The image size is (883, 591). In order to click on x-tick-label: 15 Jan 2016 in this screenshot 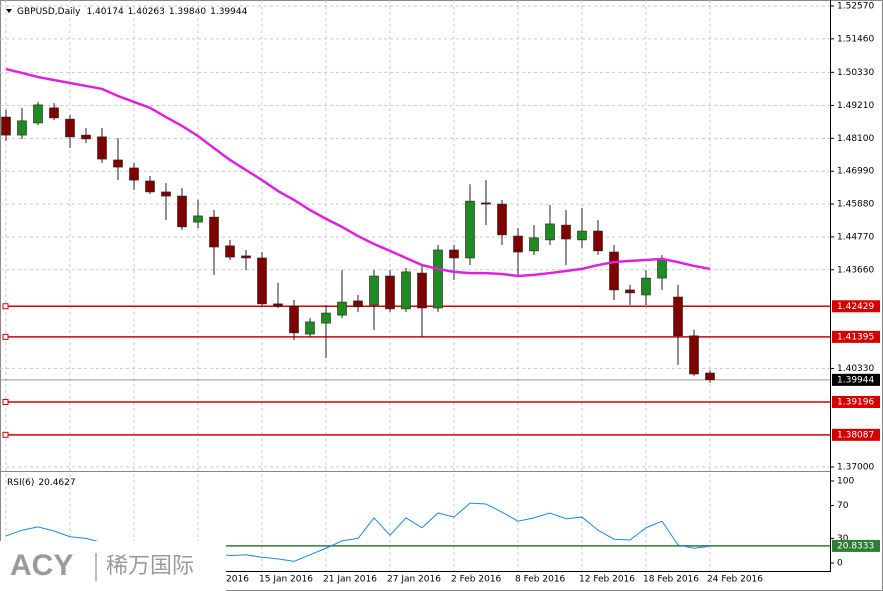, I will do `click(286, 580)`.